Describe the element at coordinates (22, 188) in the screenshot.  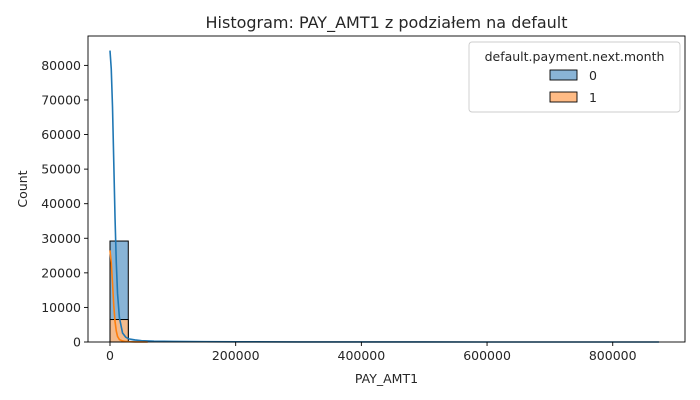
I see `y-axis-label: Count` at that location.